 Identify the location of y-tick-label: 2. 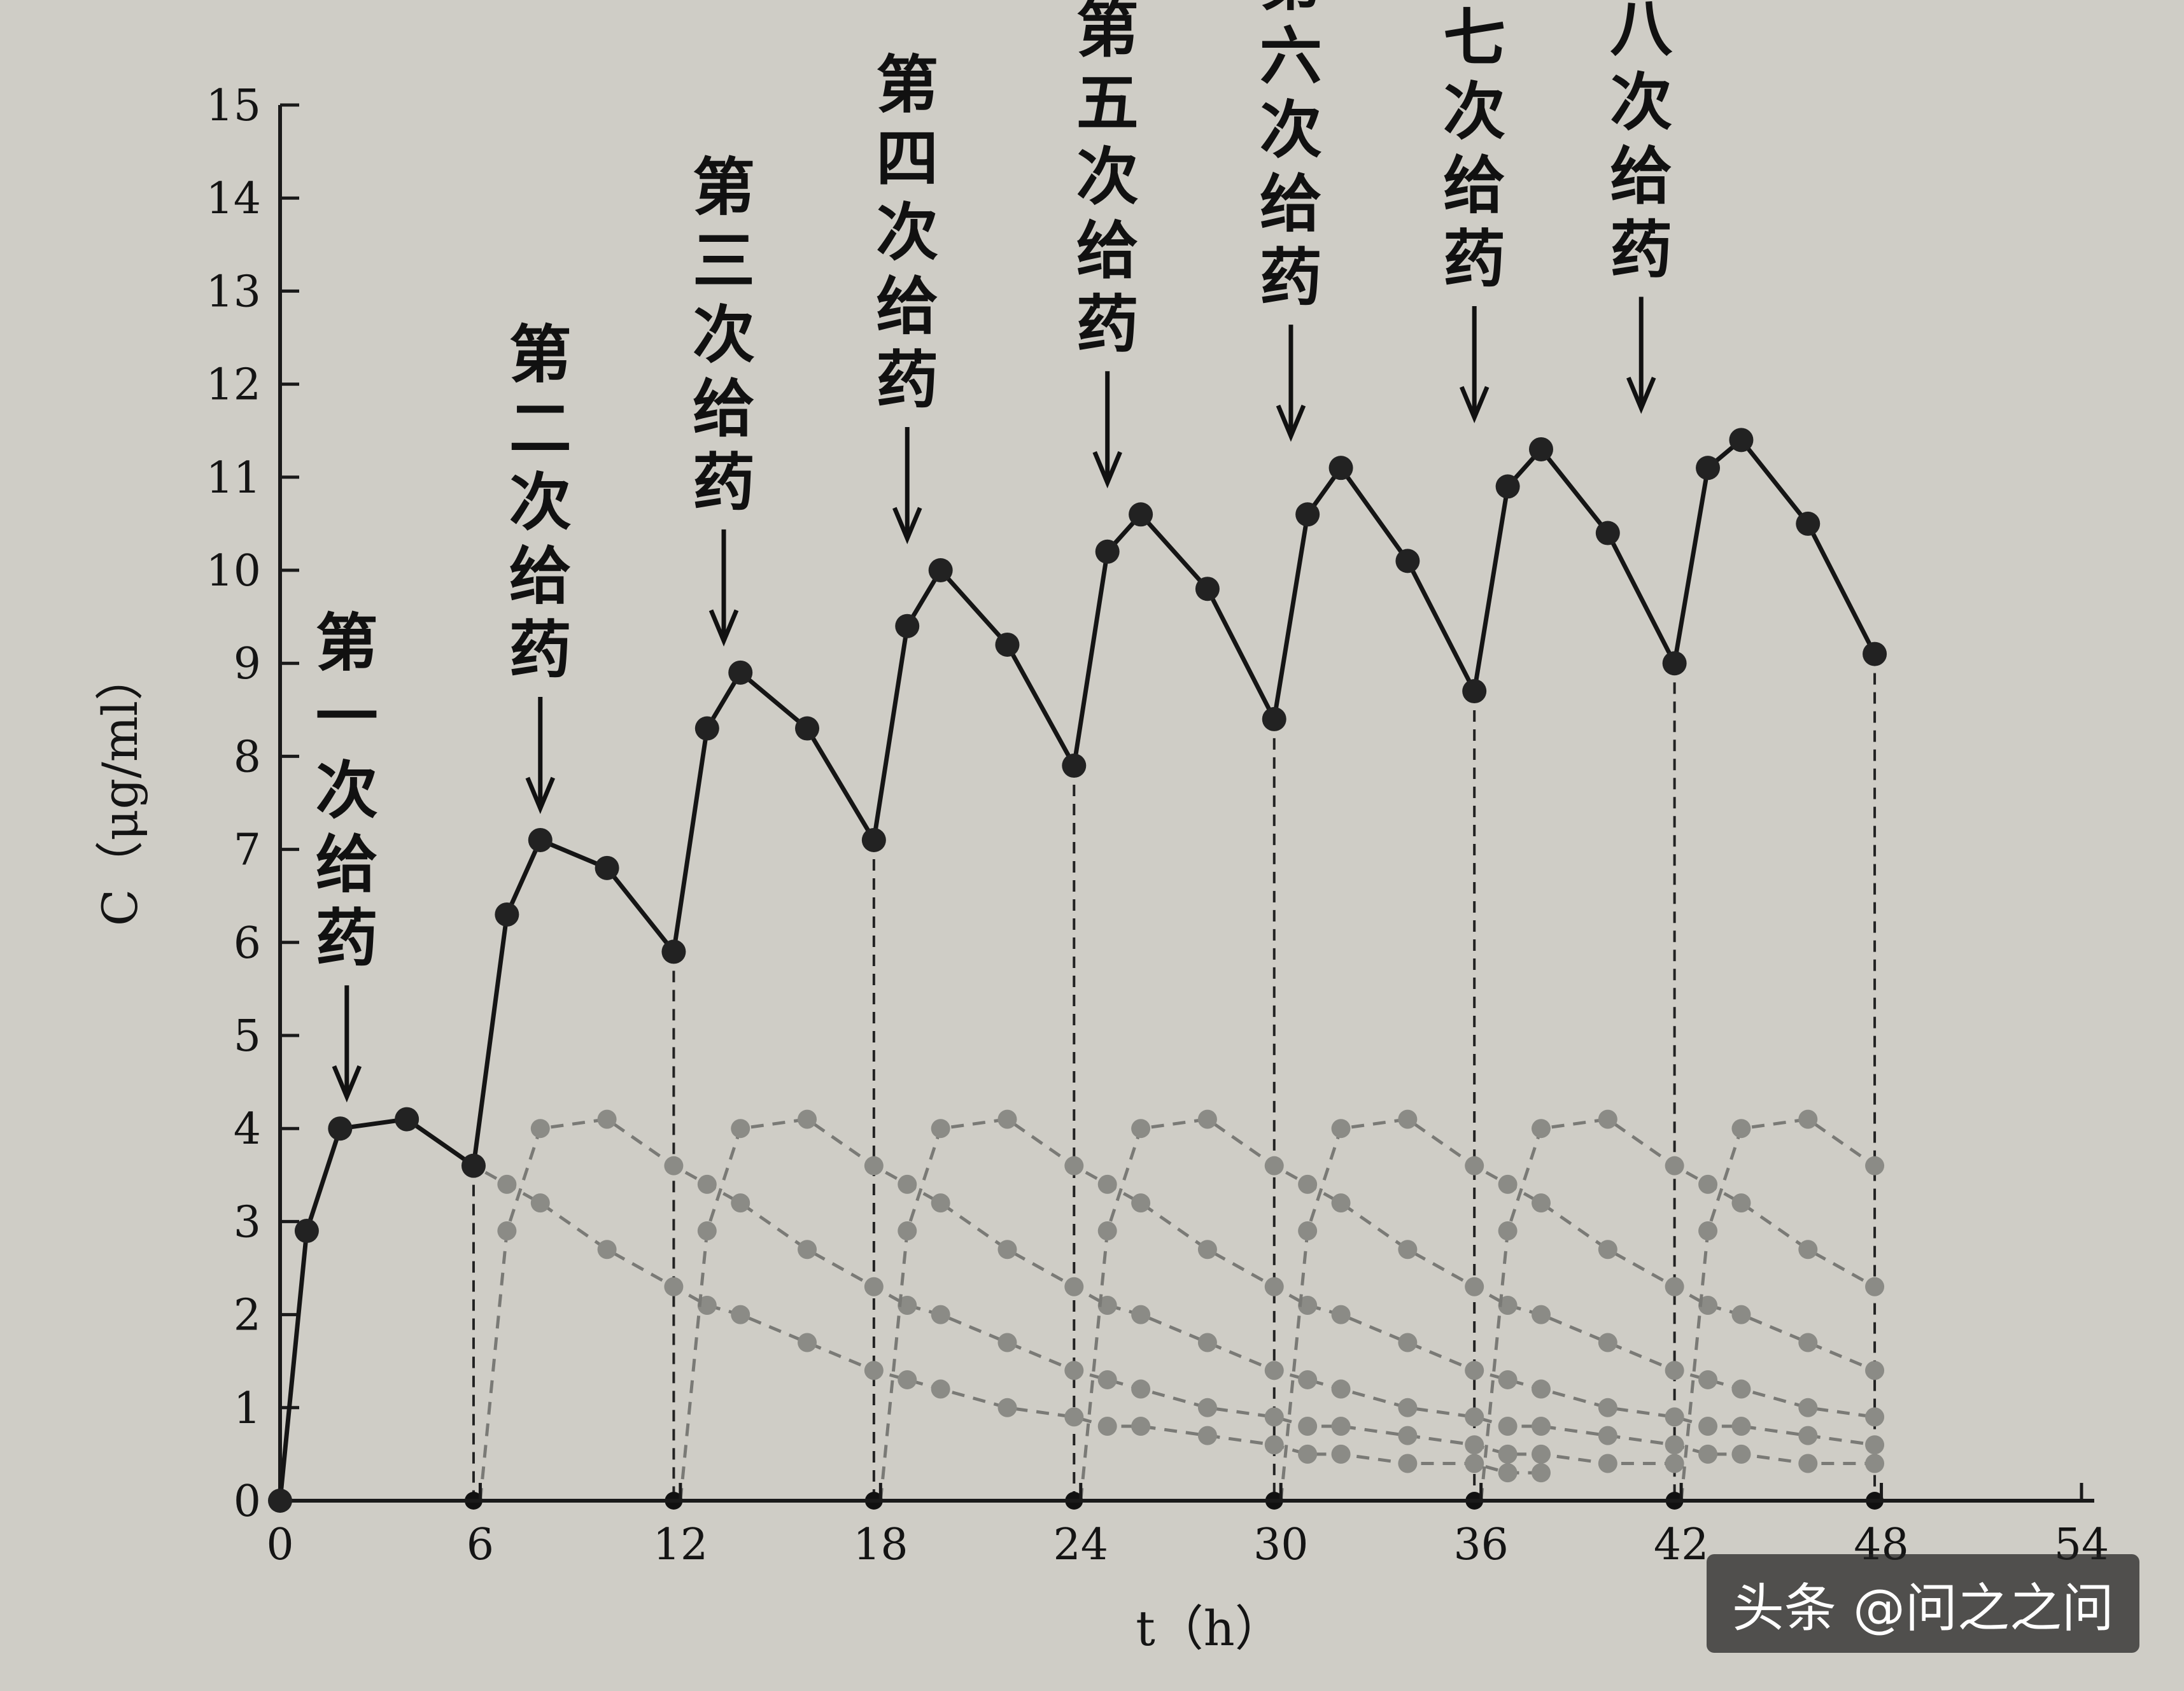
(247, 1316).